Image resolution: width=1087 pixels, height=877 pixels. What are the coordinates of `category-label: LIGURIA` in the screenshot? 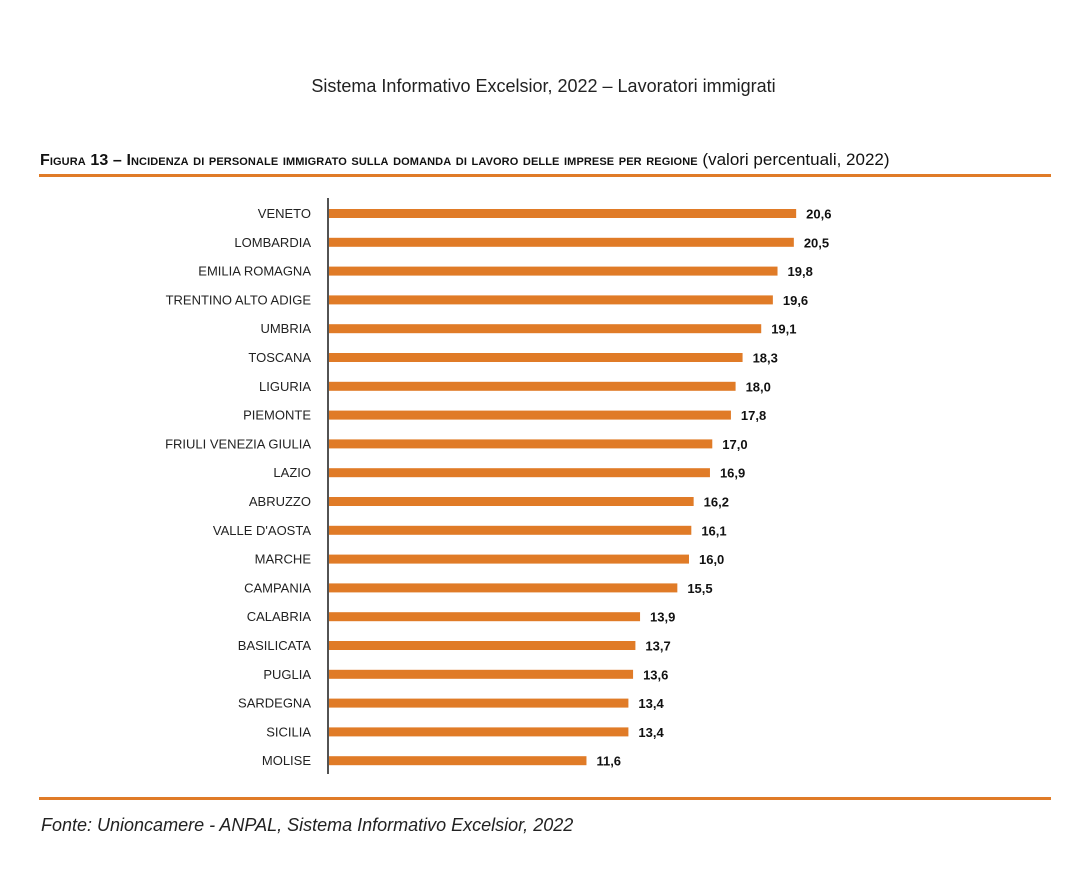 It's located at (285, 386).